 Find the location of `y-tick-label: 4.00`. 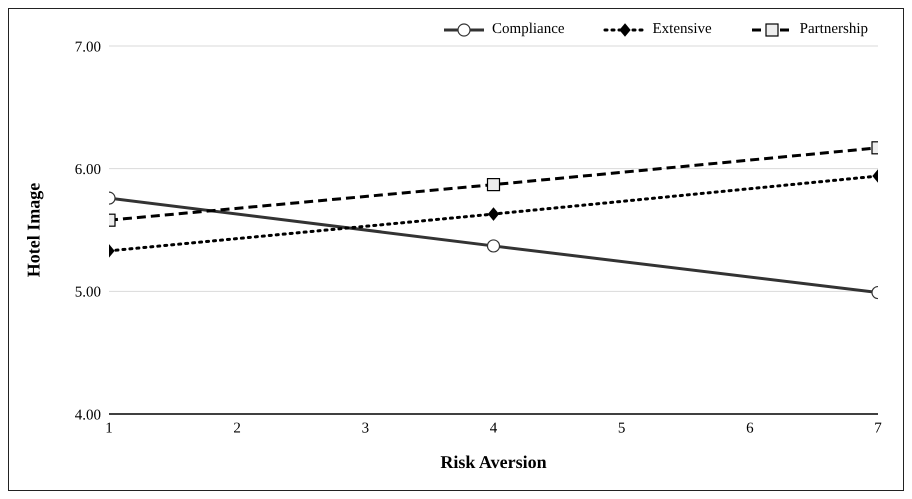

y-tick-label: 4.00 is located at coordinates (87, 415).